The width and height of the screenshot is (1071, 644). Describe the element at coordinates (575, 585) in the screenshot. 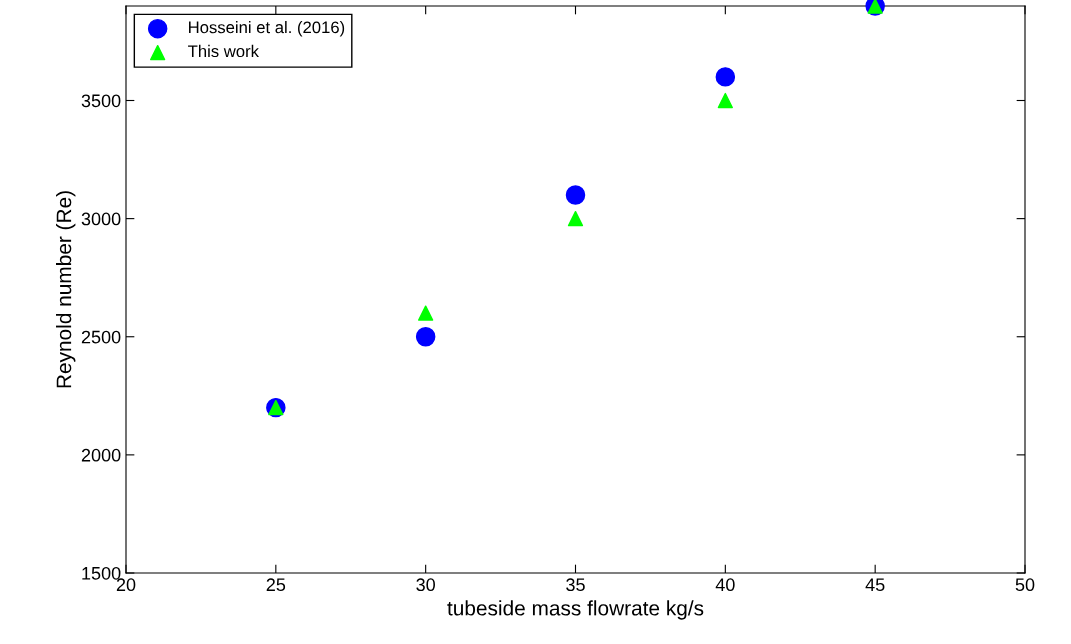

I see `x-tick-label: 35` at that location.